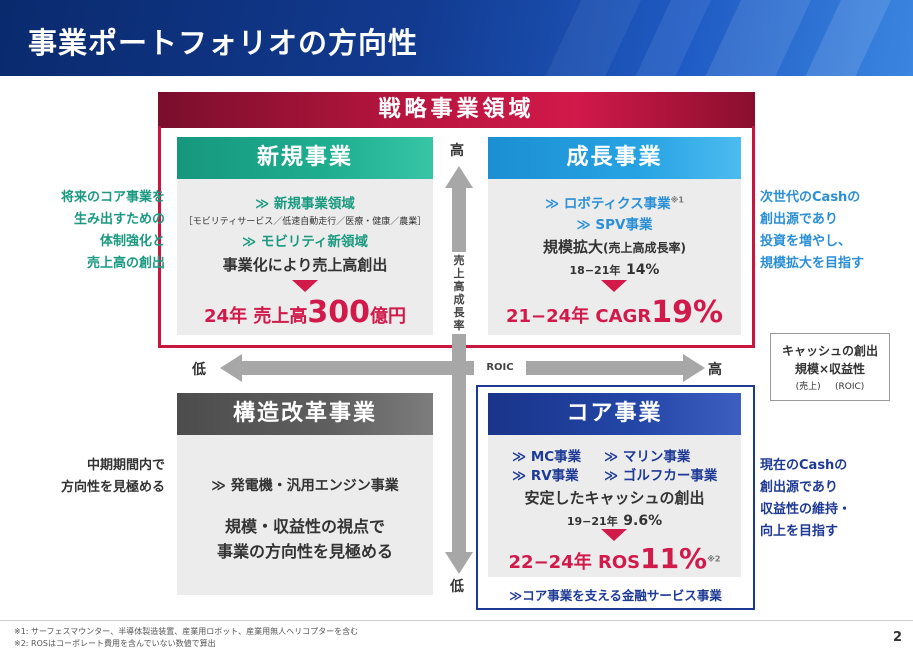 This screenshot has height=651, width=913. What do you see at coordinates (661, 476) in the screenshot?
I see `golf-car-business-link: ≫ ゴルフカー事業` at bounding box center [661, 476].